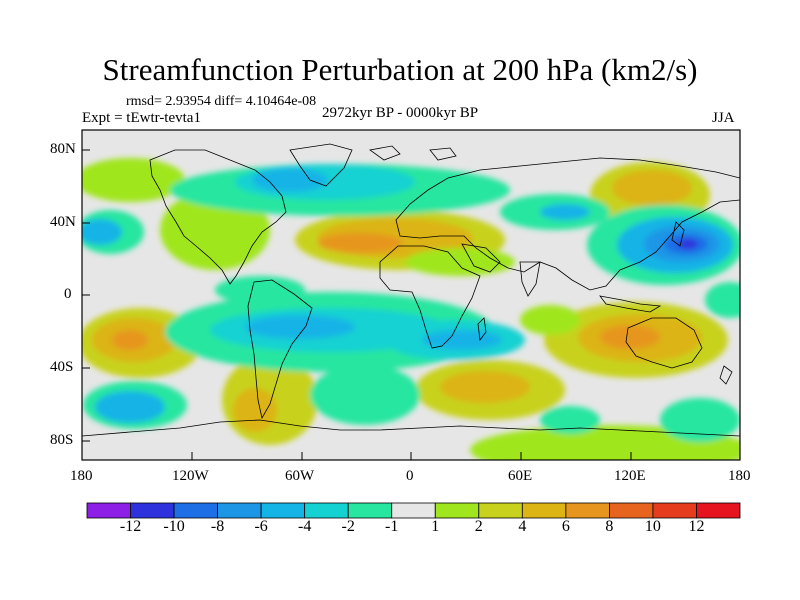 The image size is (800, 600). Describe the element at coordinates (62, 367) in the screenshot. I see `lat-tick-label: 40S` at that location.